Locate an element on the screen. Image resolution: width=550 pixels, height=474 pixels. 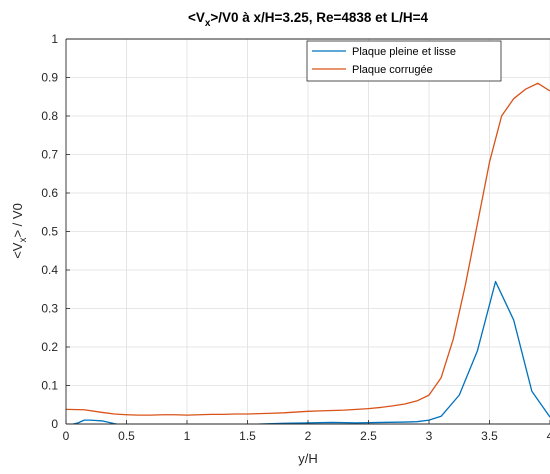
y-tick-label: 0.1 is located at coordinates (49, 386).